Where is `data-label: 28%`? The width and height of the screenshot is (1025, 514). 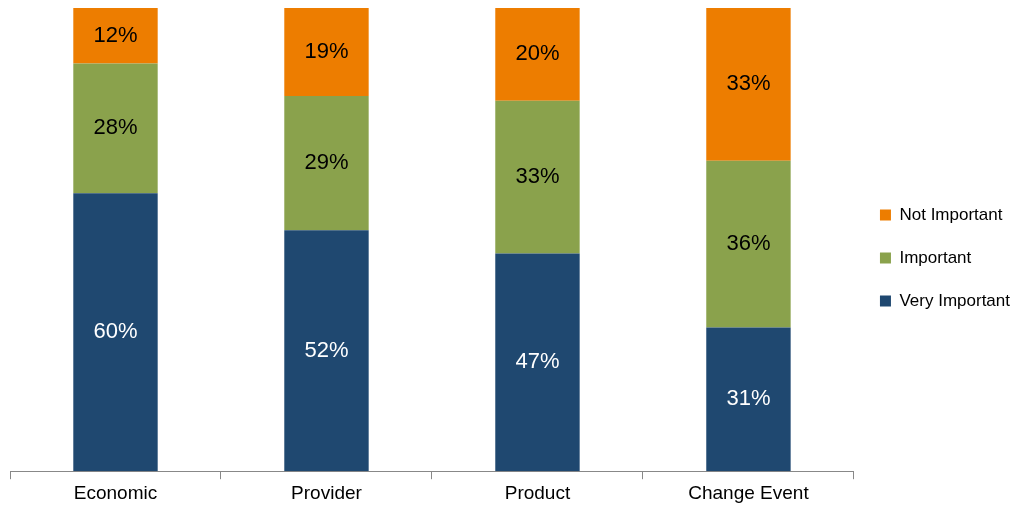 data-label: 28% is located at coordinates (115, 127).